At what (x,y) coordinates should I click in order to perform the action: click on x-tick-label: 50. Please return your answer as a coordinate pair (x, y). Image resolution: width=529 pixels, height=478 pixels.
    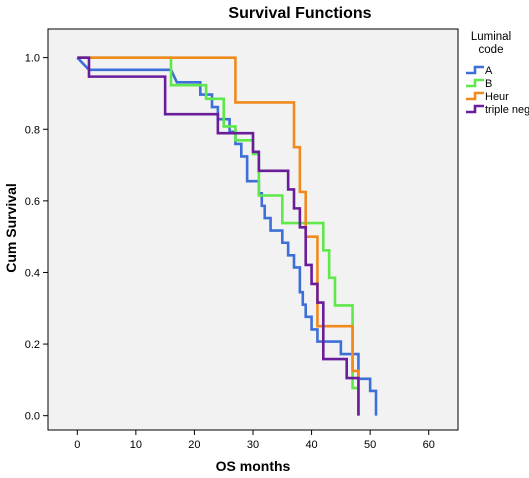
    Looking at the image, I should click on (370, 445).